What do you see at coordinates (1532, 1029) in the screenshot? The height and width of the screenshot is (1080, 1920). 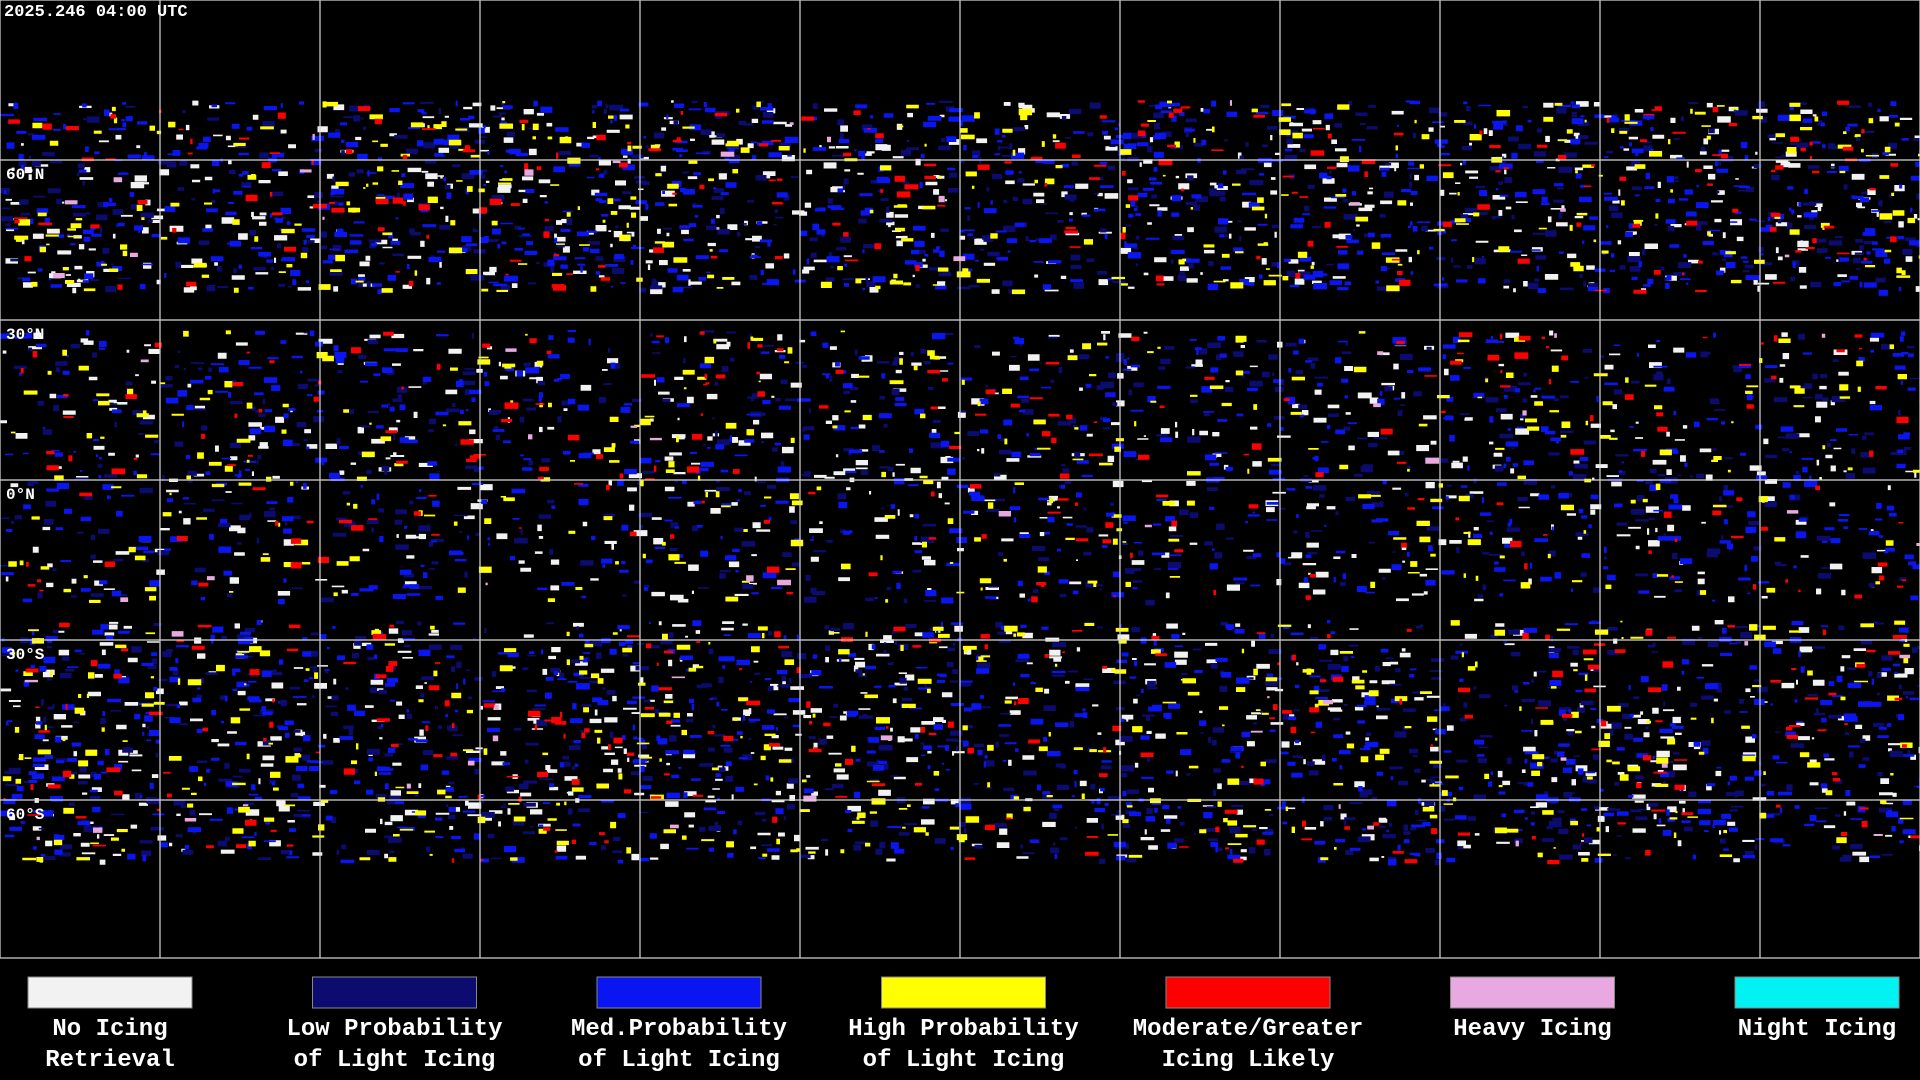 I see `legend-label: Heavy Icing` at bounding box center [1532, 1029].